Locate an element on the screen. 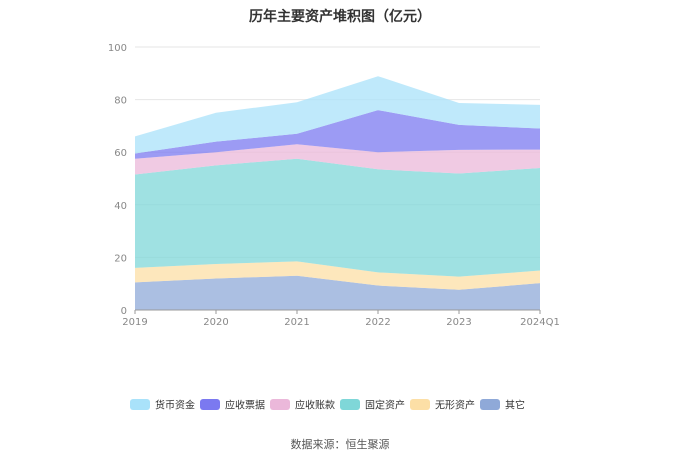 This screenshot has width=680, height=460. legend: 货币资金 应收票据 应收账款 固定资产 无形资产 其它 is located at coordinates (327, 405).